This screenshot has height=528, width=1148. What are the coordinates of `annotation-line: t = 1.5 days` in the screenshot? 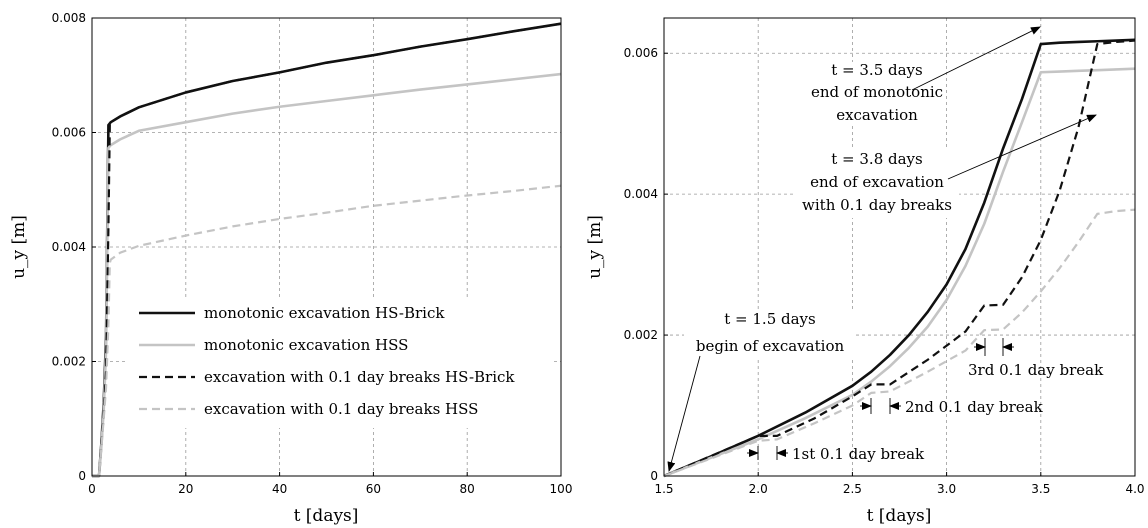 It's located at (769, 319).